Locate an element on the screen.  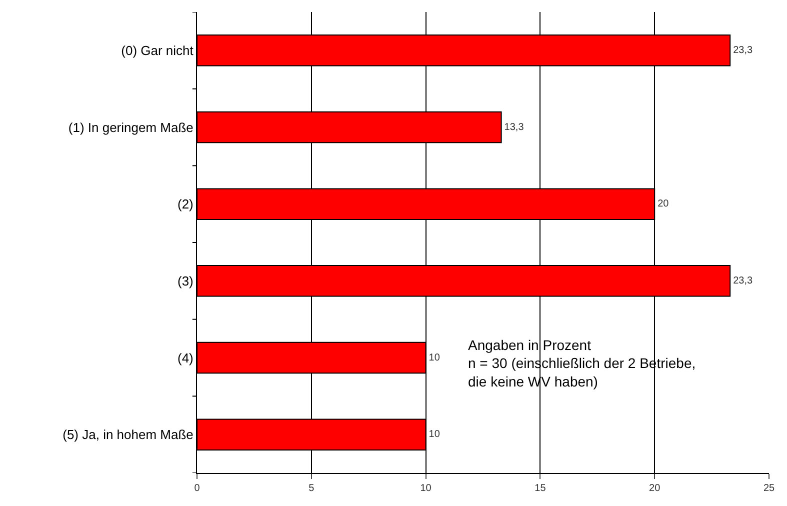
x-tick-label: 25 is located at coordinates (769, 488).